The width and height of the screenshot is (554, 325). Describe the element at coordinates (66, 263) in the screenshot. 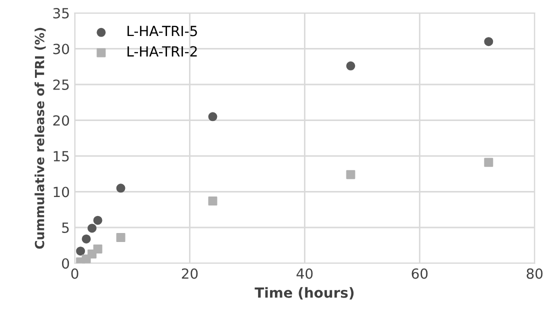

I see `y-tick-label: 0` at that location.